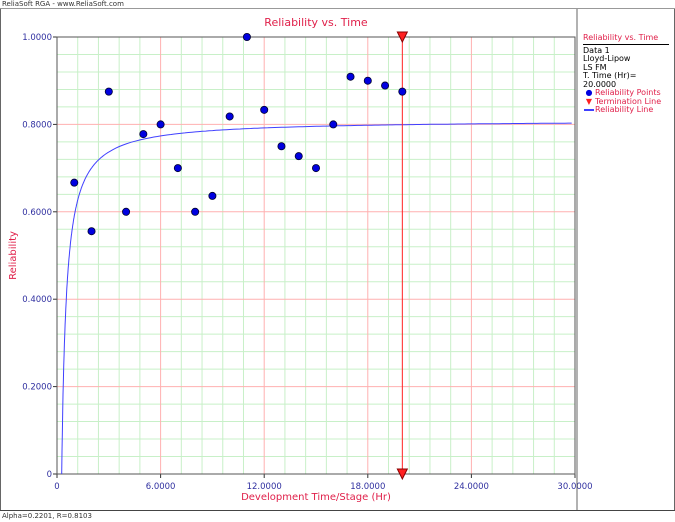 Image resolution: width=675 pixels, height=522 pixels. I want to click on legend-entry-points: ● Reliability Points, so click(626, 93).